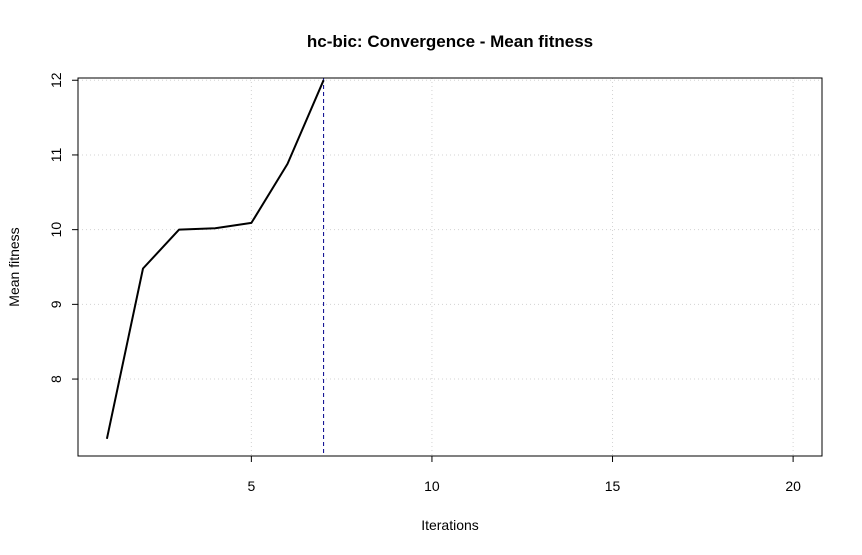  Describe the element at coordinates (56, 379) in the screenshot. I see `y-tick-label: 8` at that location.